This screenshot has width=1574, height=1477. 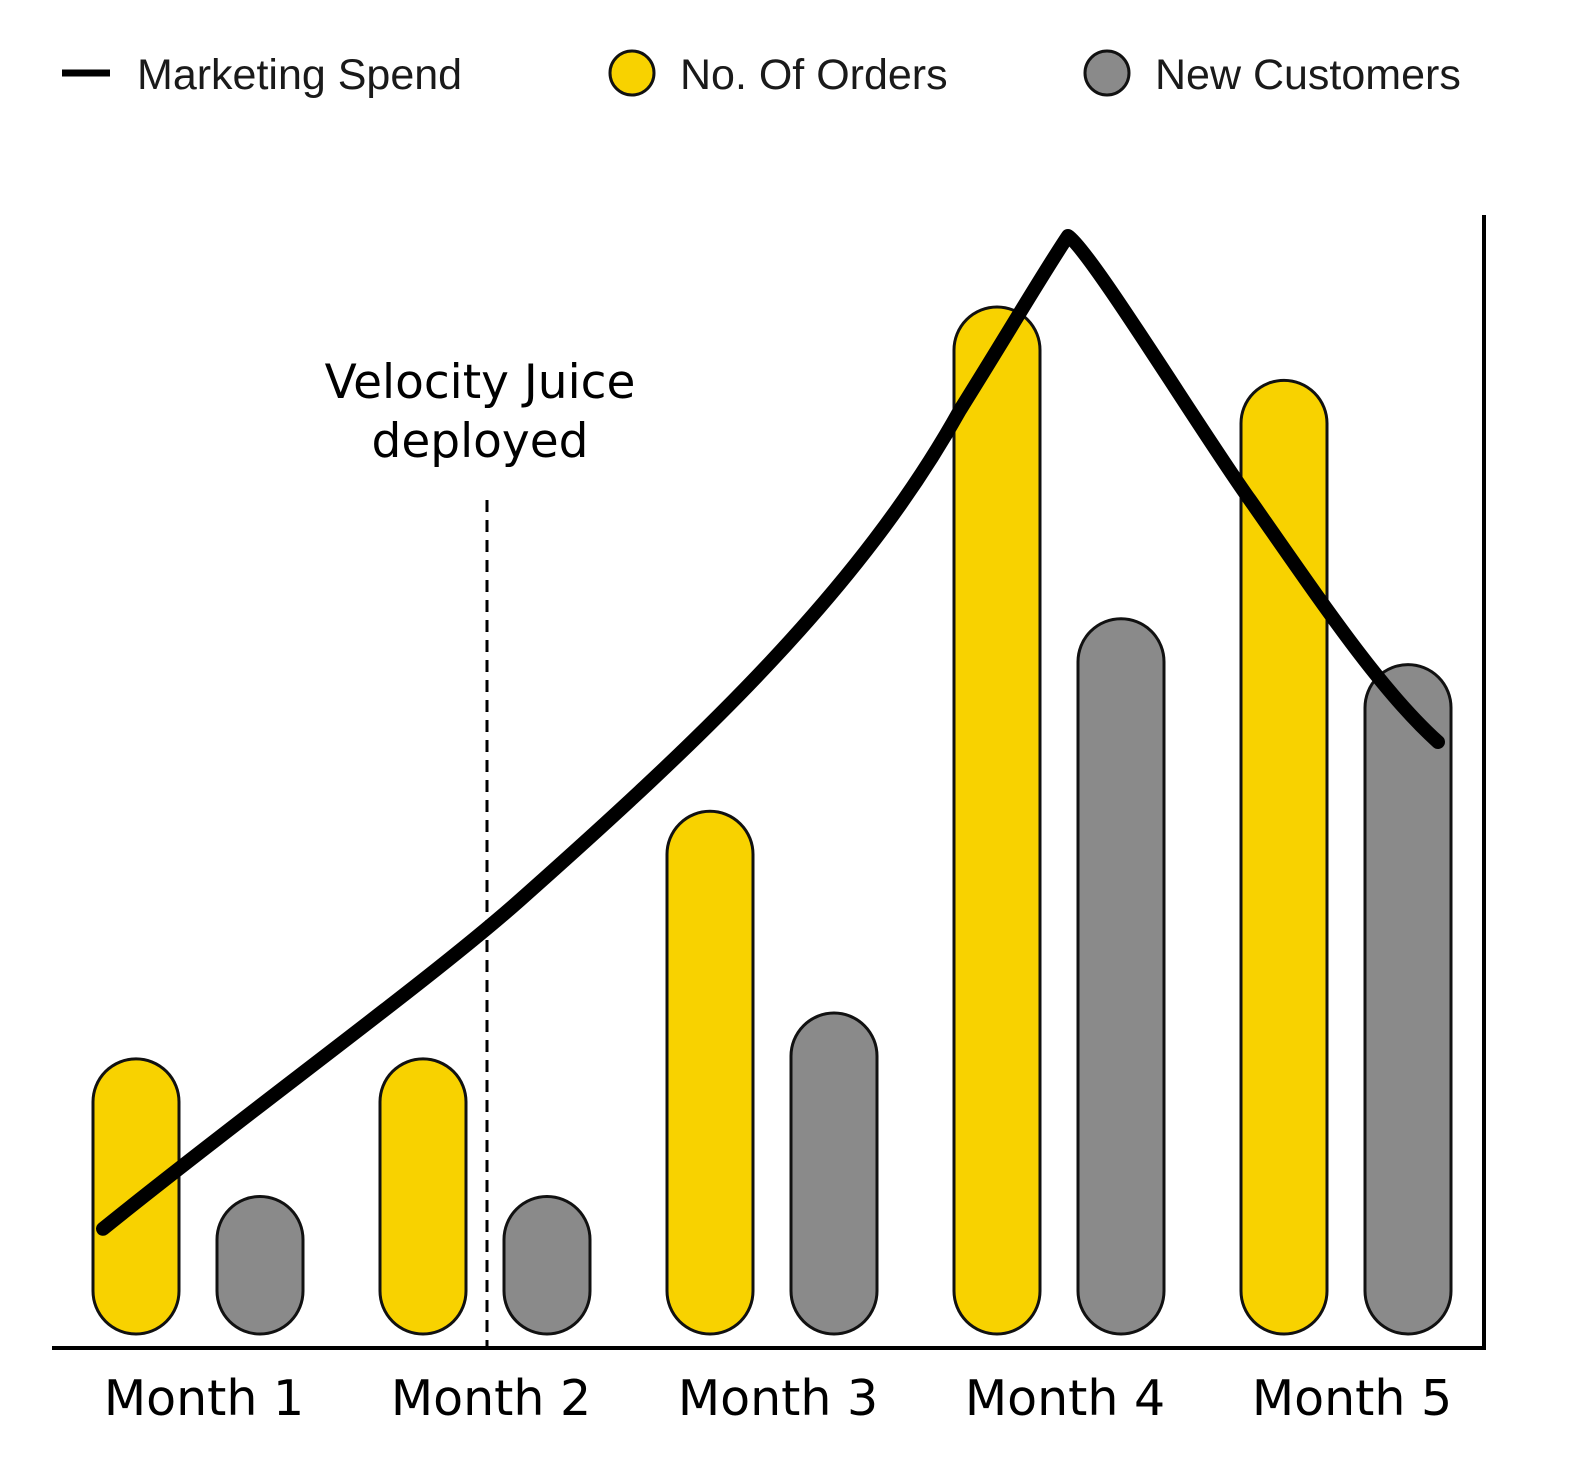 I want to click on legend-item-new-customers: New Customers, so click(x=1272, y=74).